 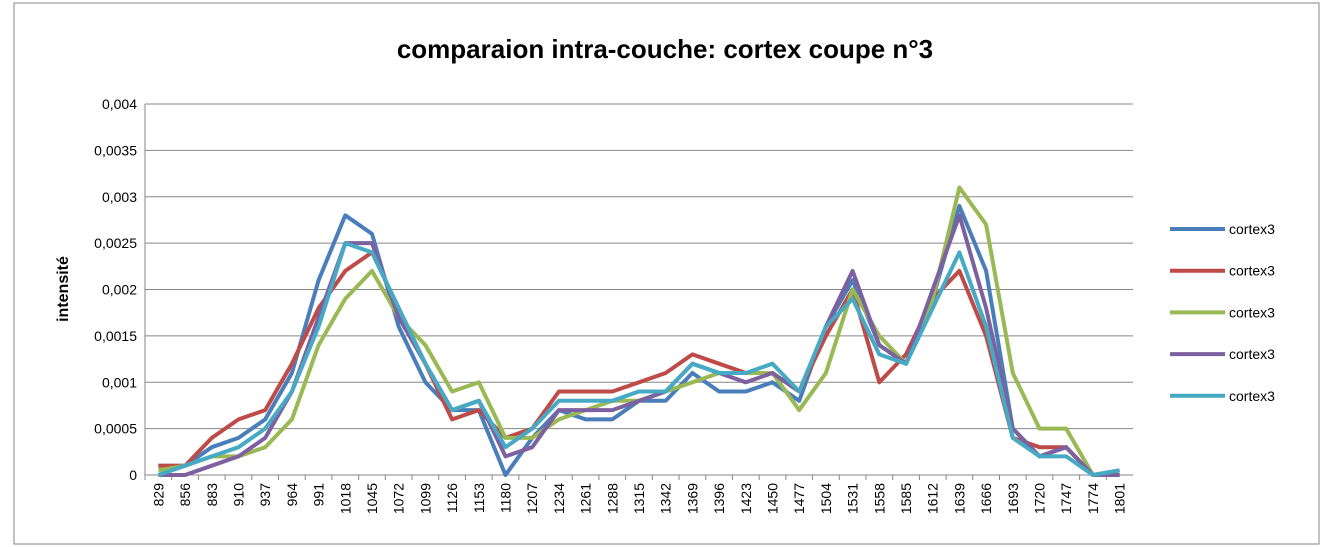 What do you see at coordinates (879, 498) in the screenshot?
I see `x-tick-label: 1558` at bounding box center [879, 498].